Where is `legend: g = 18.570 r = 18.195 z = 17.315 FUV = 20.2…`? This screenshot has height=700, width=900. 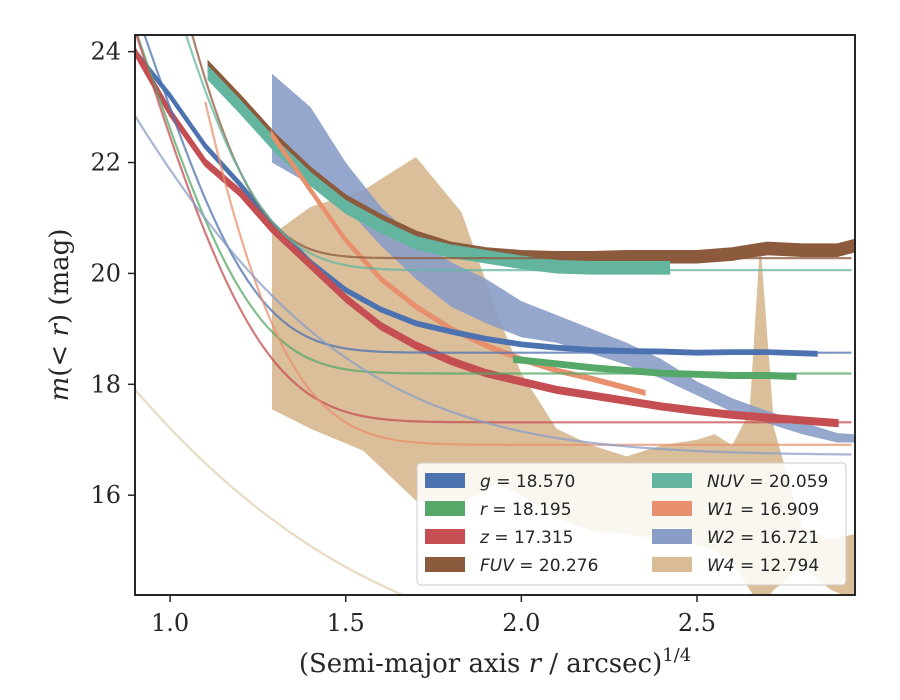
legend: g = 18.570 r = 18.195 z = 17.315 FUV = 20.2… is located at coordinates (631, 524).